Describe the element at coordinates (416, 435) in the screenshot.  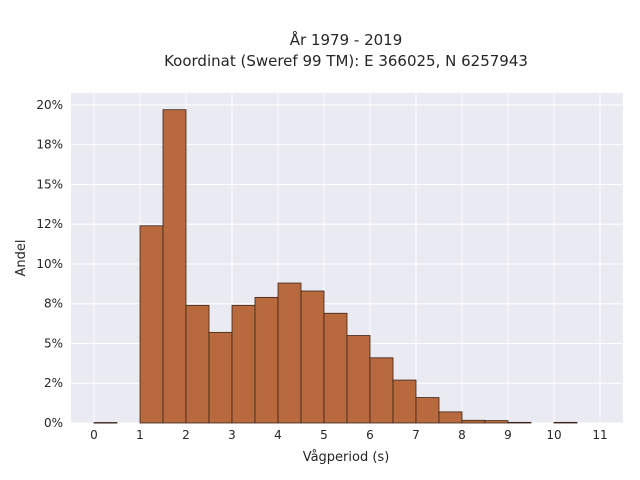
I see `x-tick-label: 7` at that location.